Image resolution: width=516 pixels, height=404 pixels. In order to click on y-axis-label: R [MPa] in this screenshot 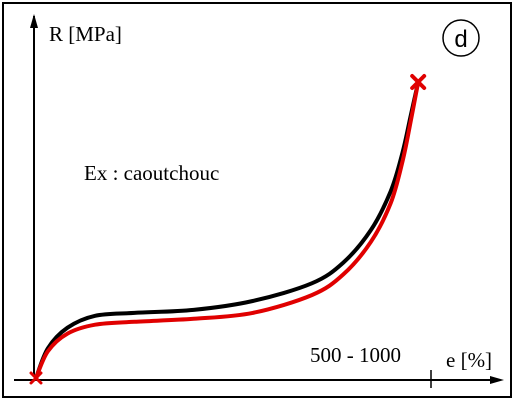, I will do `click(85, 34)`.